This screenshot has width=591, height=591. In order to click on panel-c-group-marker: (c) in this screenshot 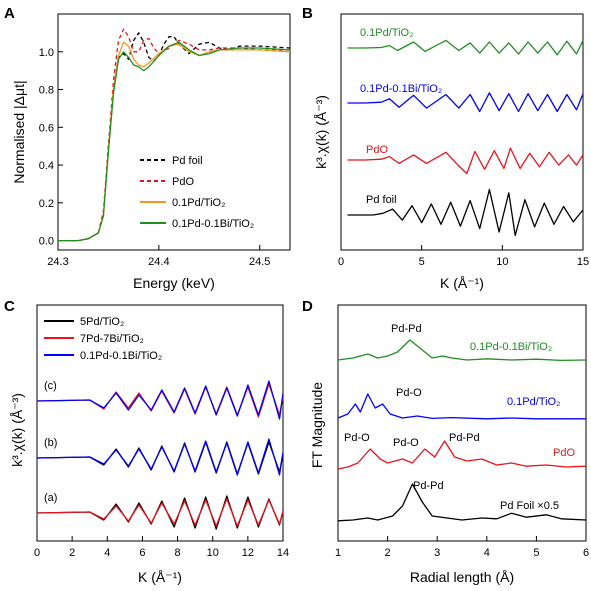, I will do `click(50, 386)`.